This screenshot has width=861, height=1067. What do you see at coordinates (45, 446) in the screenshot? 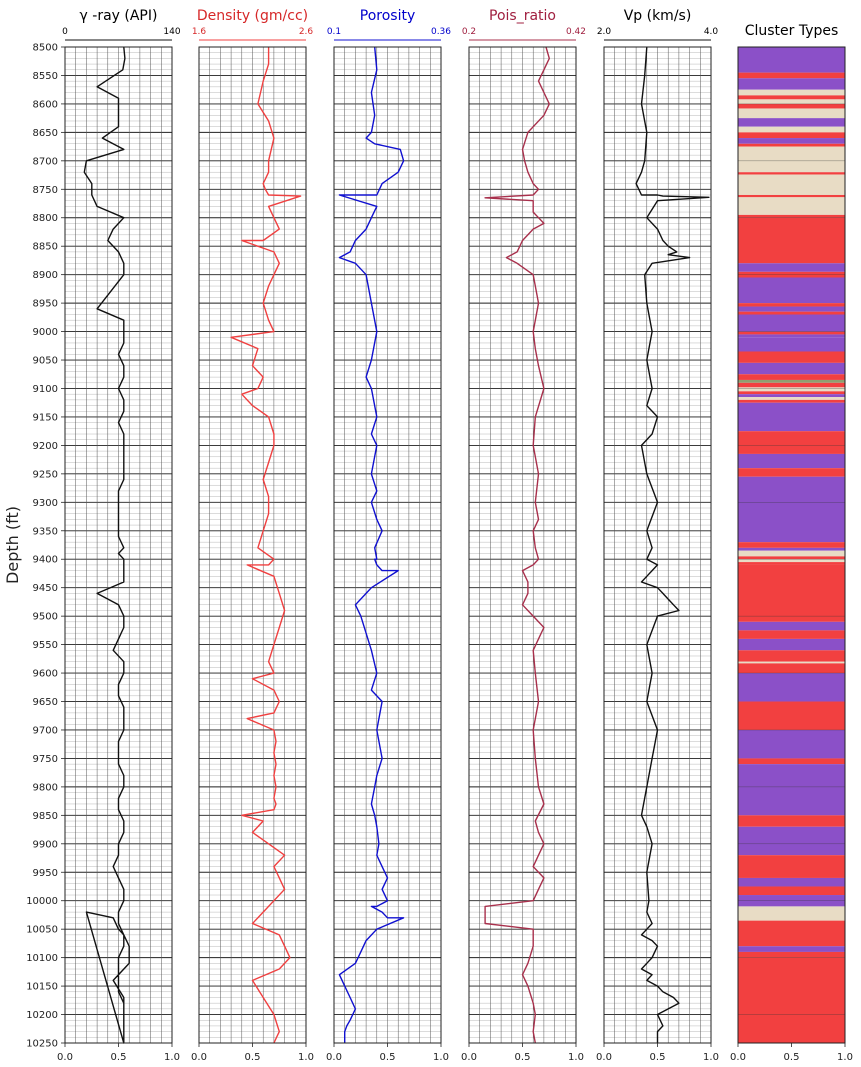
I see `depth-tick-label: 9200` at bounding box center [45, 446].